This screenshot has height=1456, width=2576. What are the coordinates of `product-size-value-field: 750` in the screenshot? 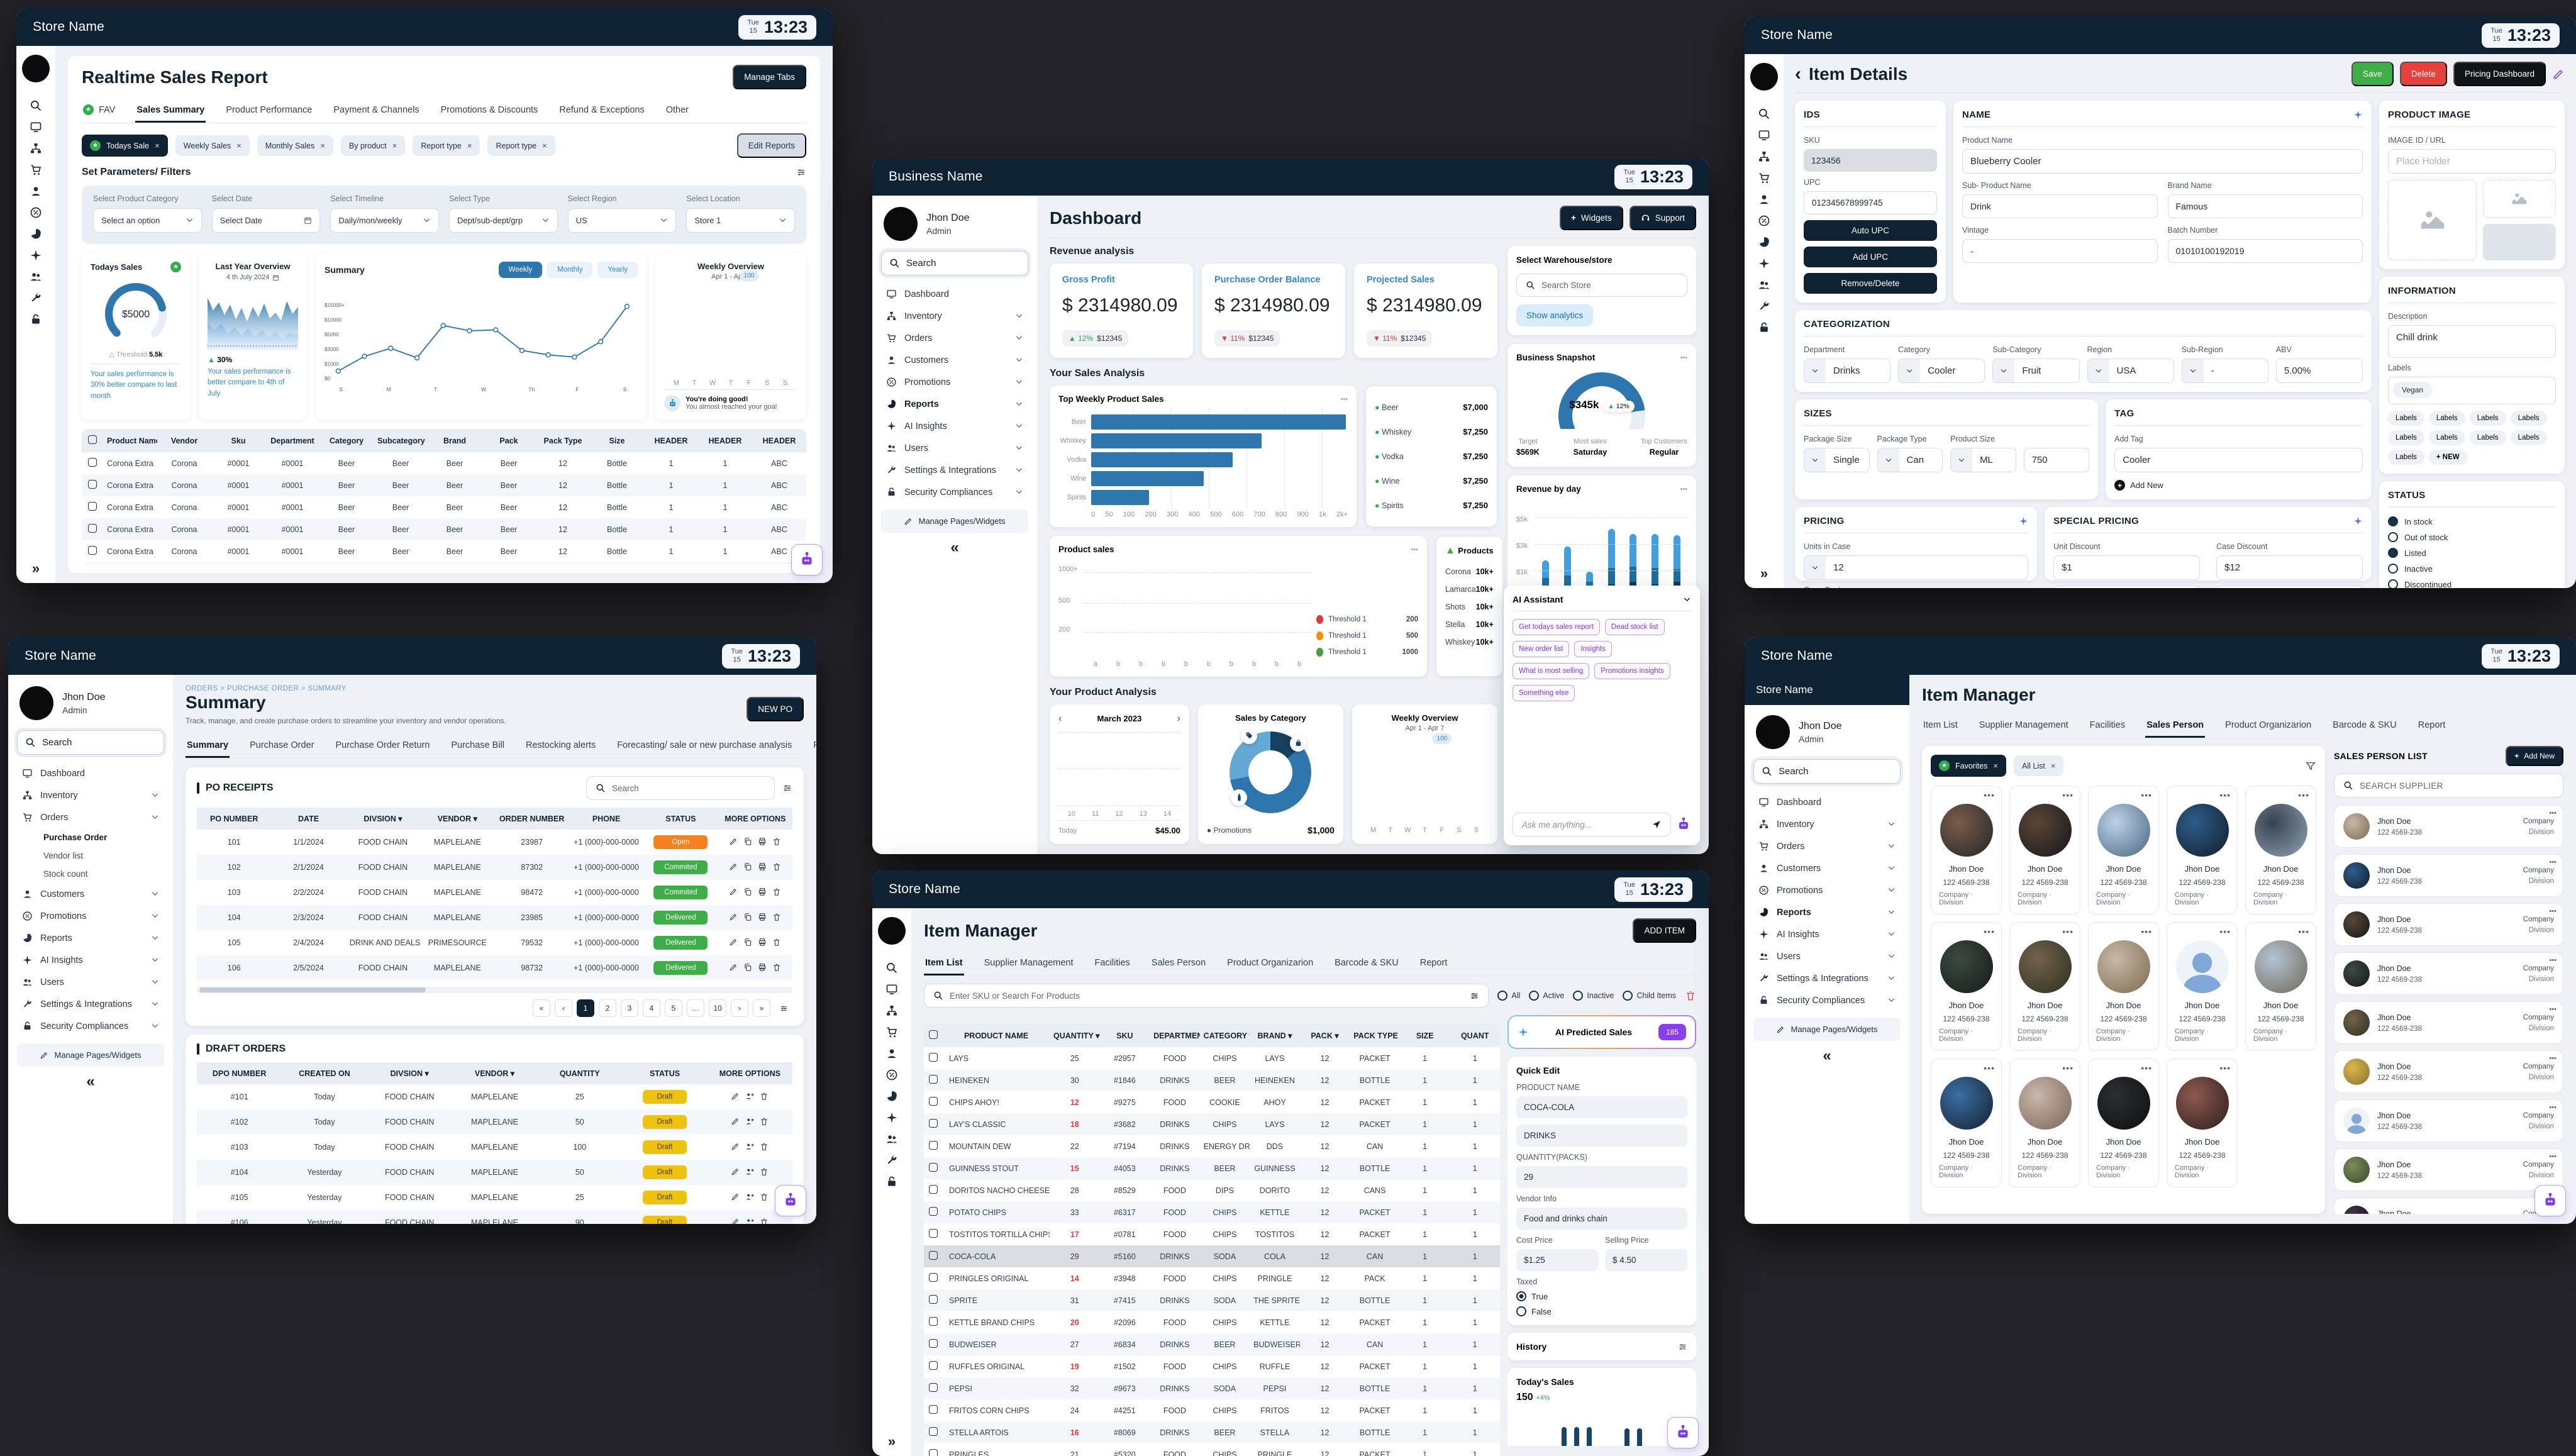 It's located at (2056, 460).